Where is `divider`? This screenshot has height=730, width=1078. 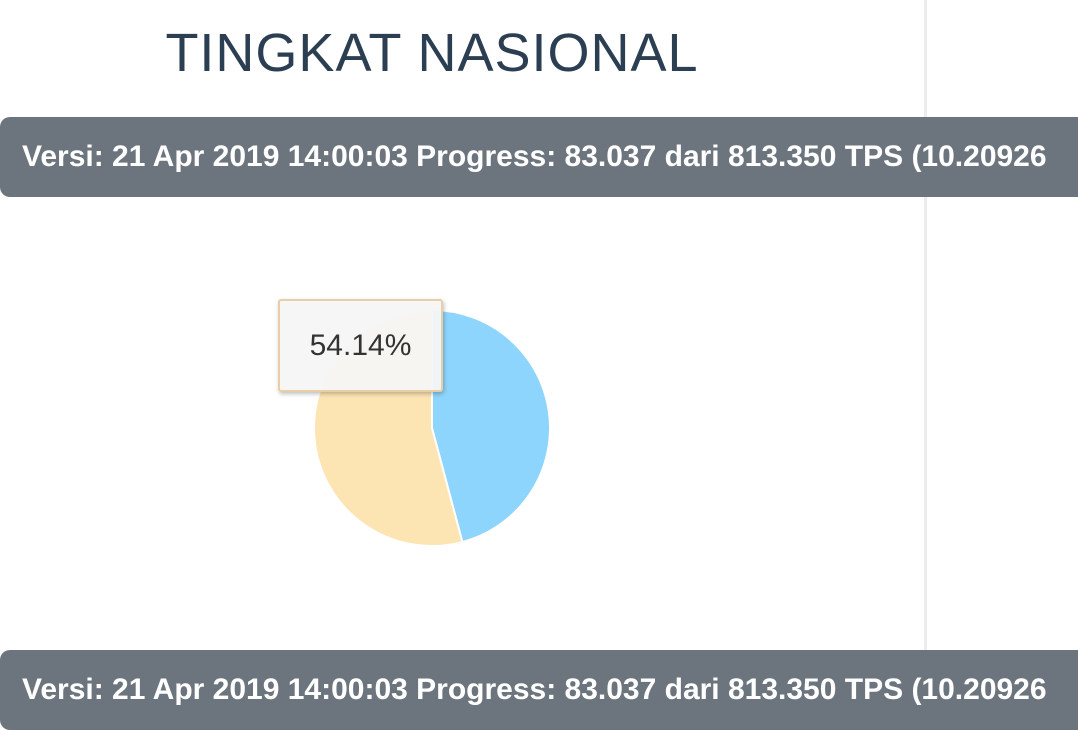 divider is located at coordinates (925, 358).